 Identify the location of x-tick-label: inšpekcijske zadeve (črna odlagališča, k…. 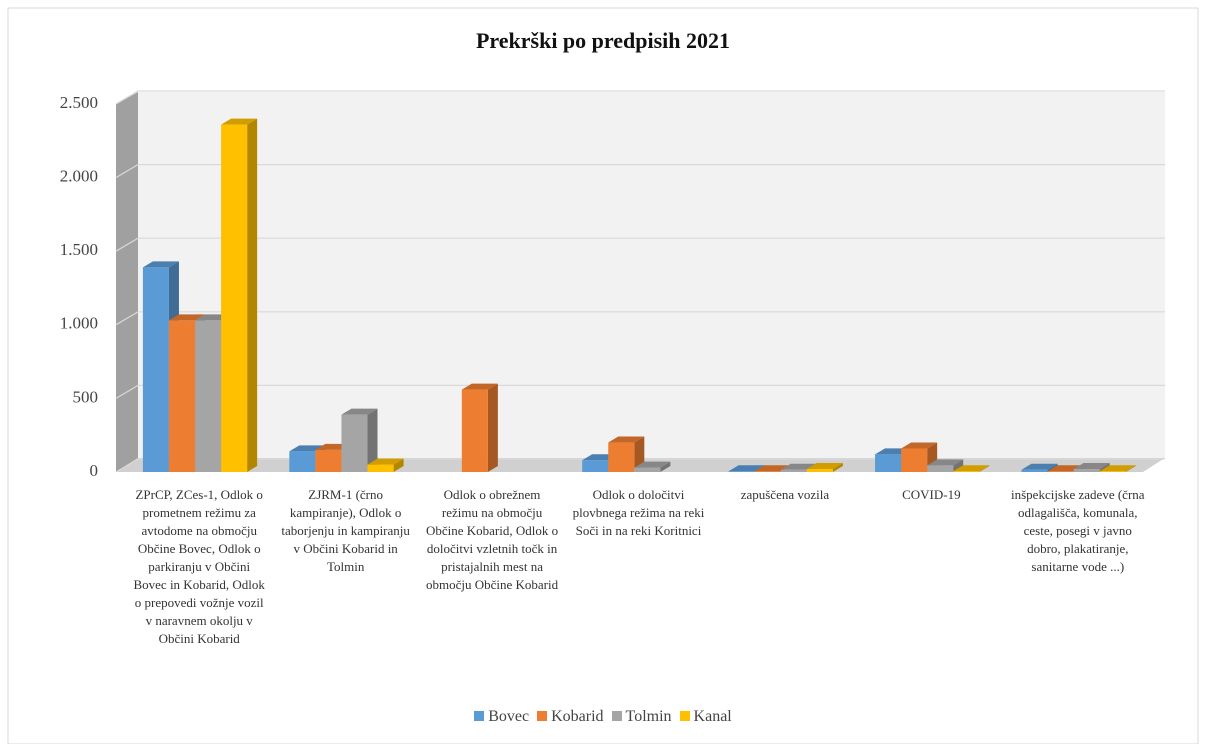
(1078, 530).